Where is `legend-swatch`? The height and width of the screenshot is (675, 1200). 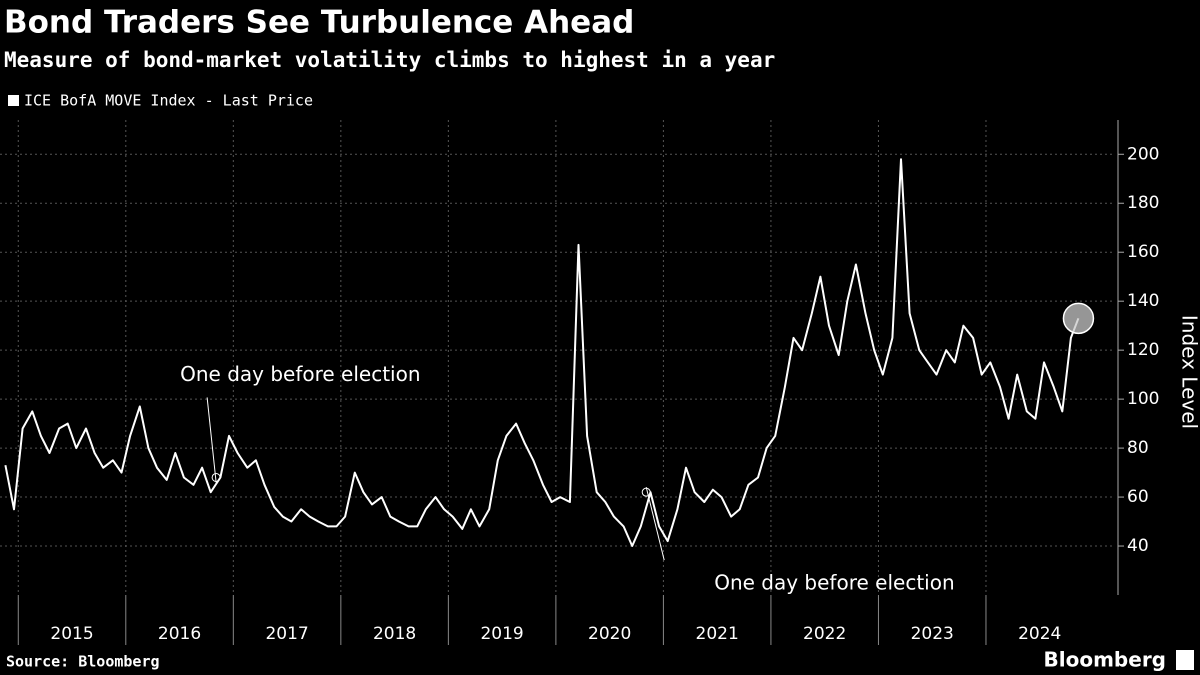
legend-swatch is located at coordinates (13, 100).